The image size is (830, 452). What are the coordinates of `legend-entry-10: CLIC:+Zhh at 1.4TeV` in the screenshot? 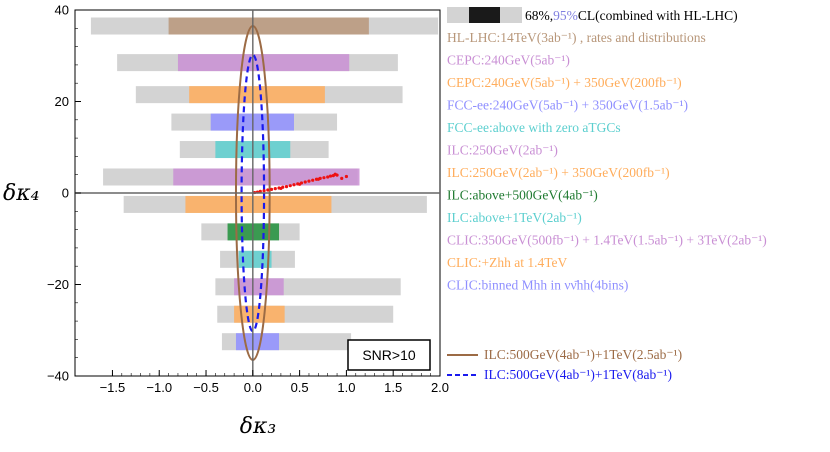 It's located at (507, 262).